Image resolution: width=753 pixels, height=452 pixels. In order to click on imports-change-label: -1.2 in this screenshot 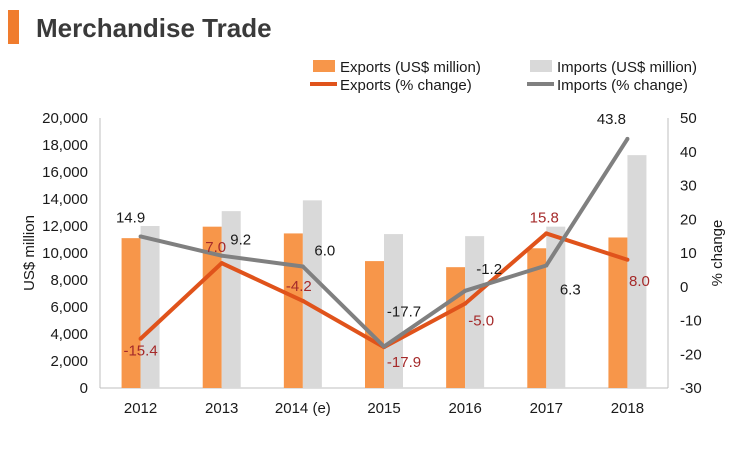, I will do `click(489, 269)`.